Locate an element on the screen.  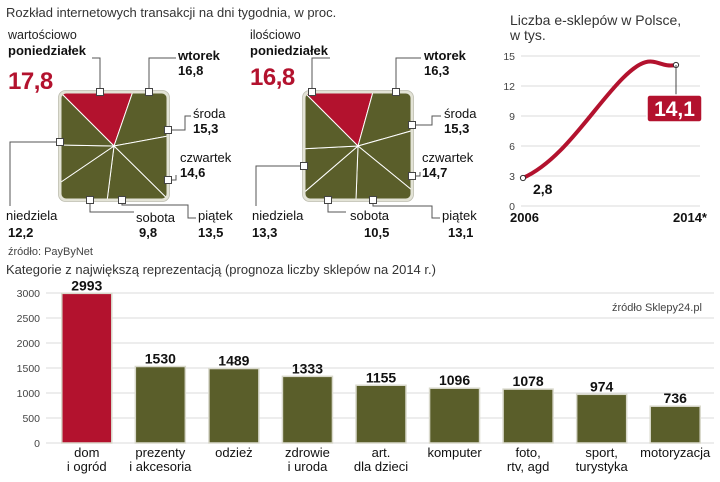
pie1-value-mon: 17,8 is located at coordinates (30, 81).